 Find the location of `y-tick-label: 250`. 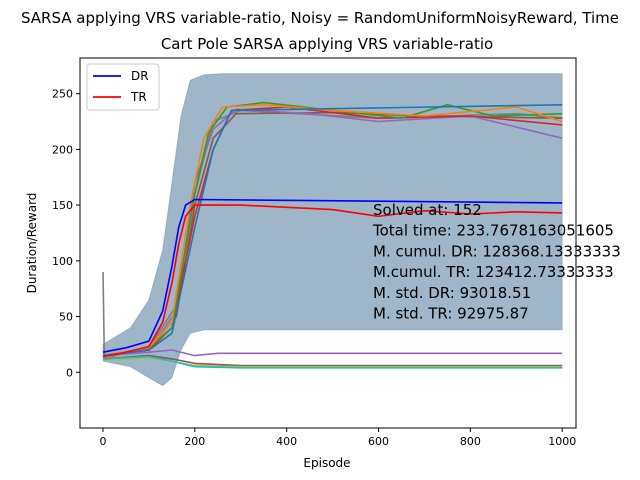

y-tick-label: 250 is located at coordinates (62, 94).